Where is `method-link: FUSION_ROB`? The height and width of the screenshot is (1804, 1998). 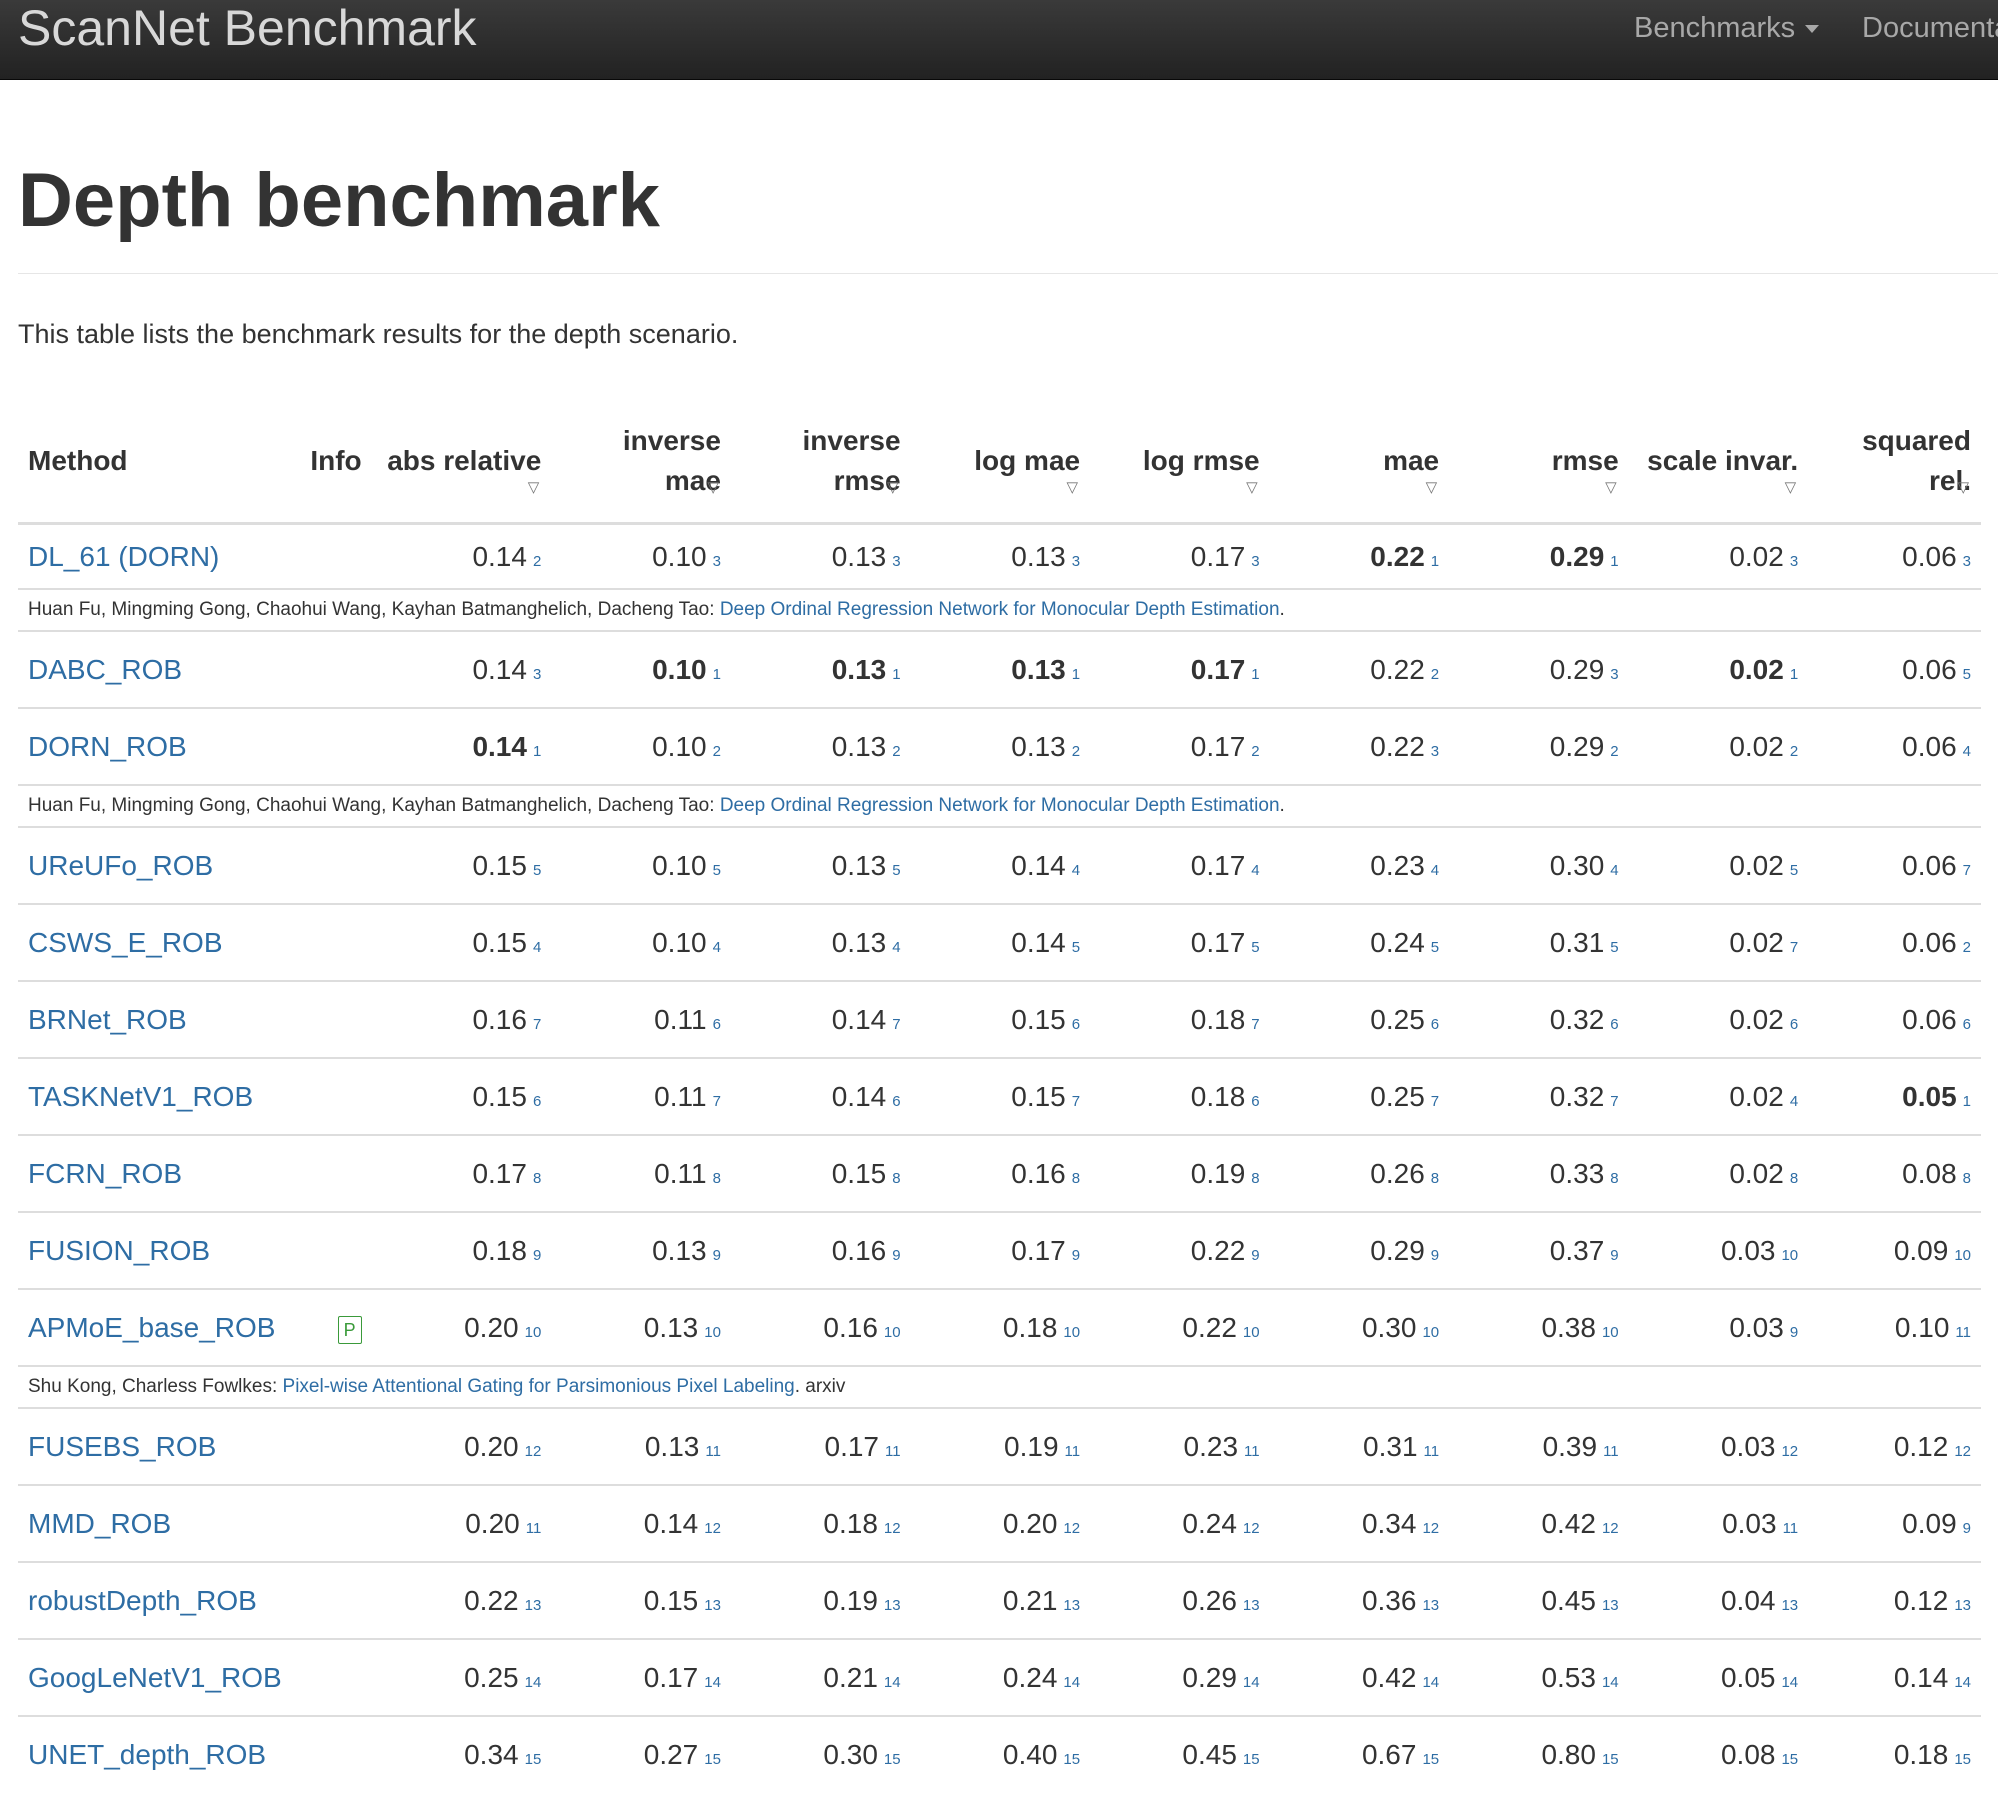
method-link: FUSION_ROB is located at coordinates (119, 1250).